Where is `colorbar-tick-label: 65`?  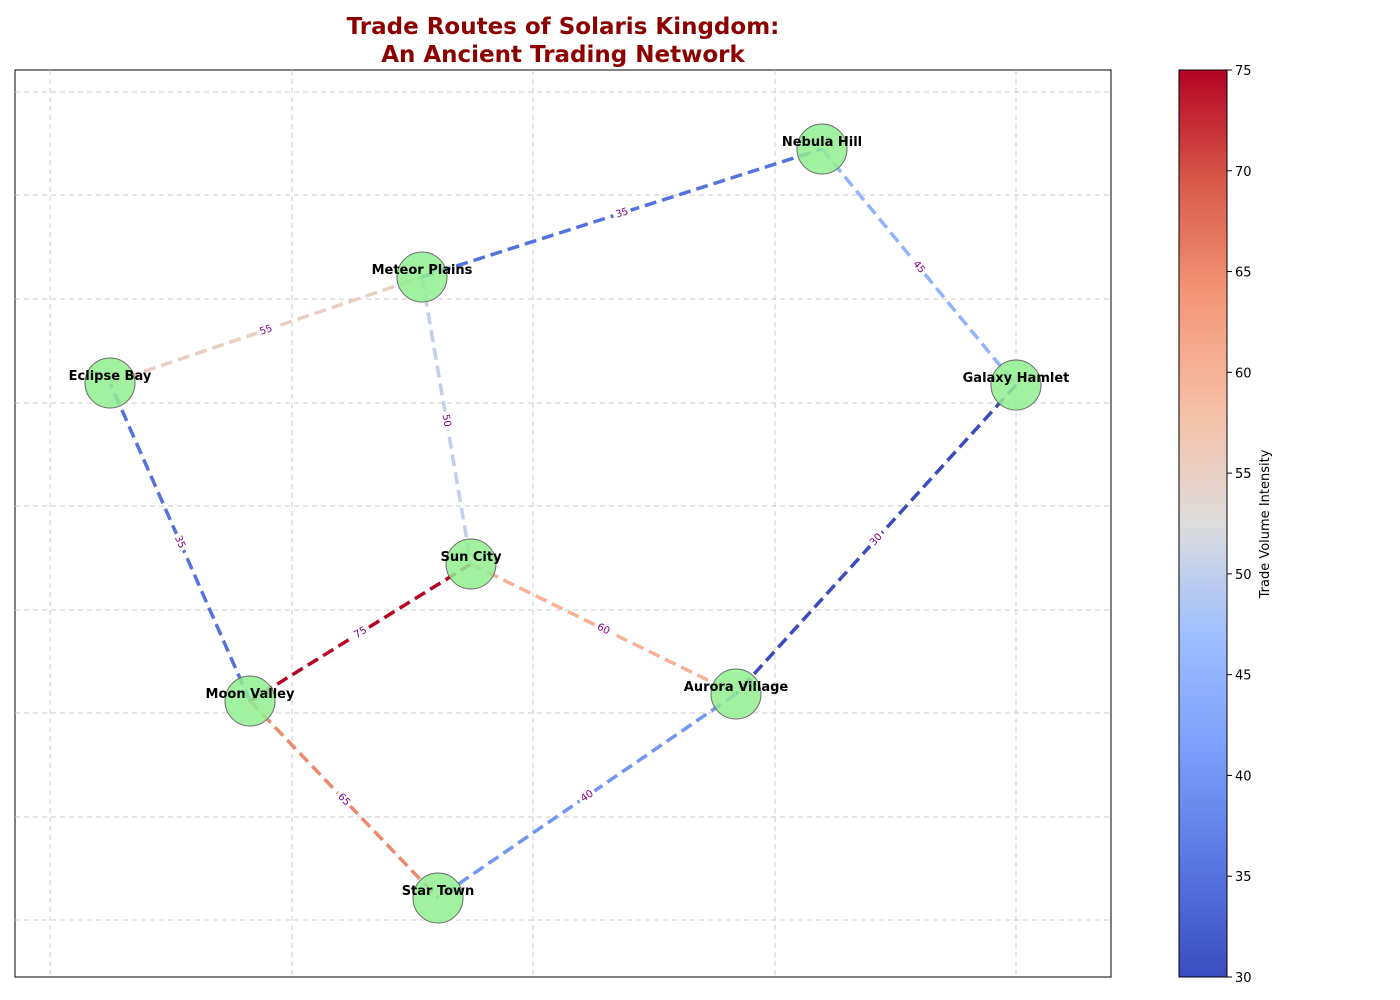
colorbar-tick-label: 65 is located at coordinates (1243, 273).